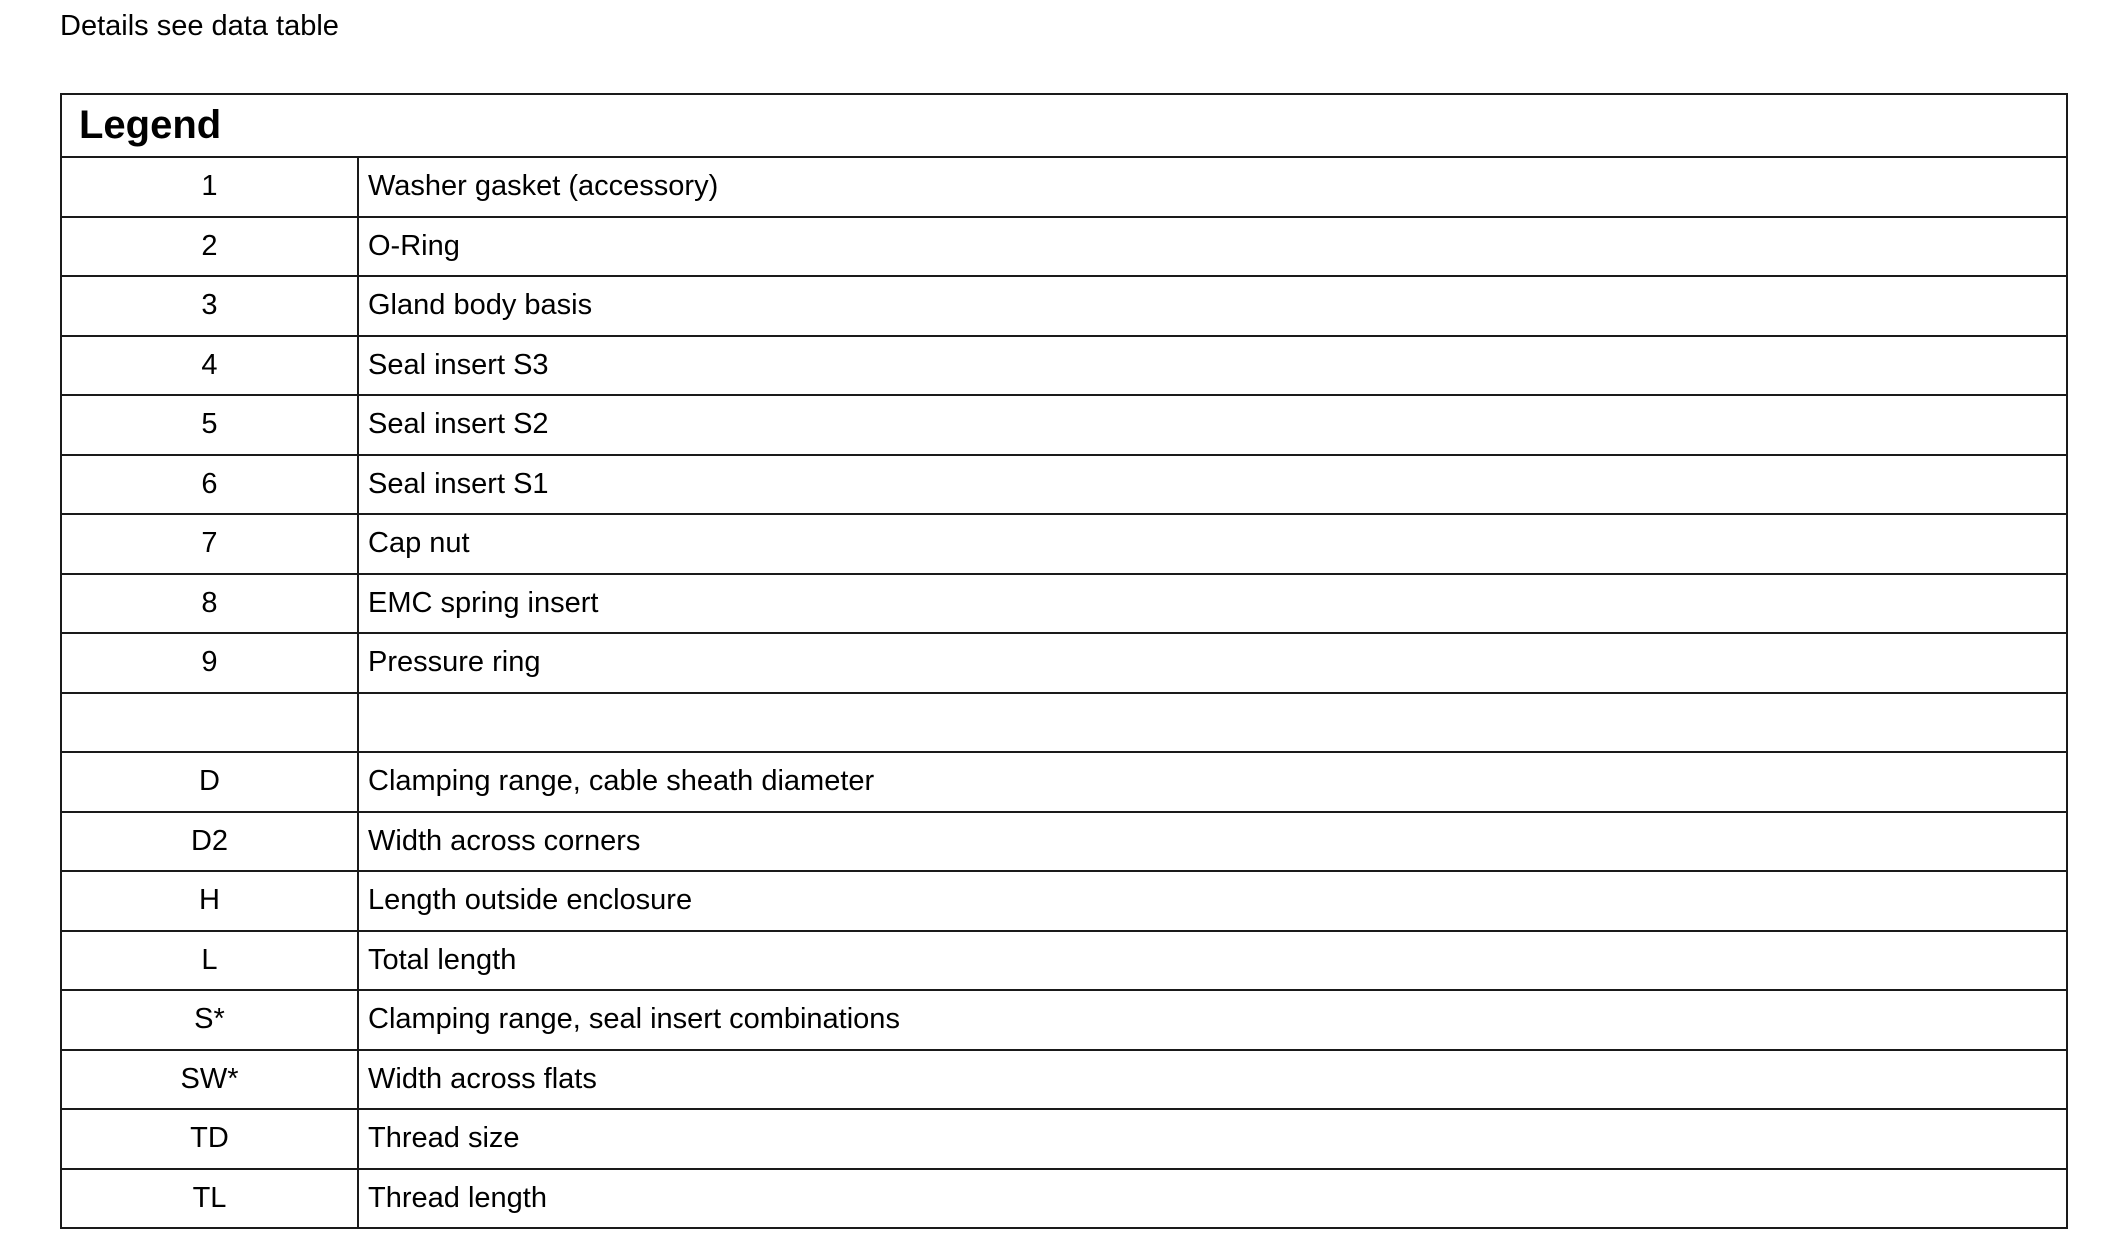  What do you see at coordinates (209, 1020) in the screenshot?
I see `legend-key: S*` at bounding box center [209, 1020].